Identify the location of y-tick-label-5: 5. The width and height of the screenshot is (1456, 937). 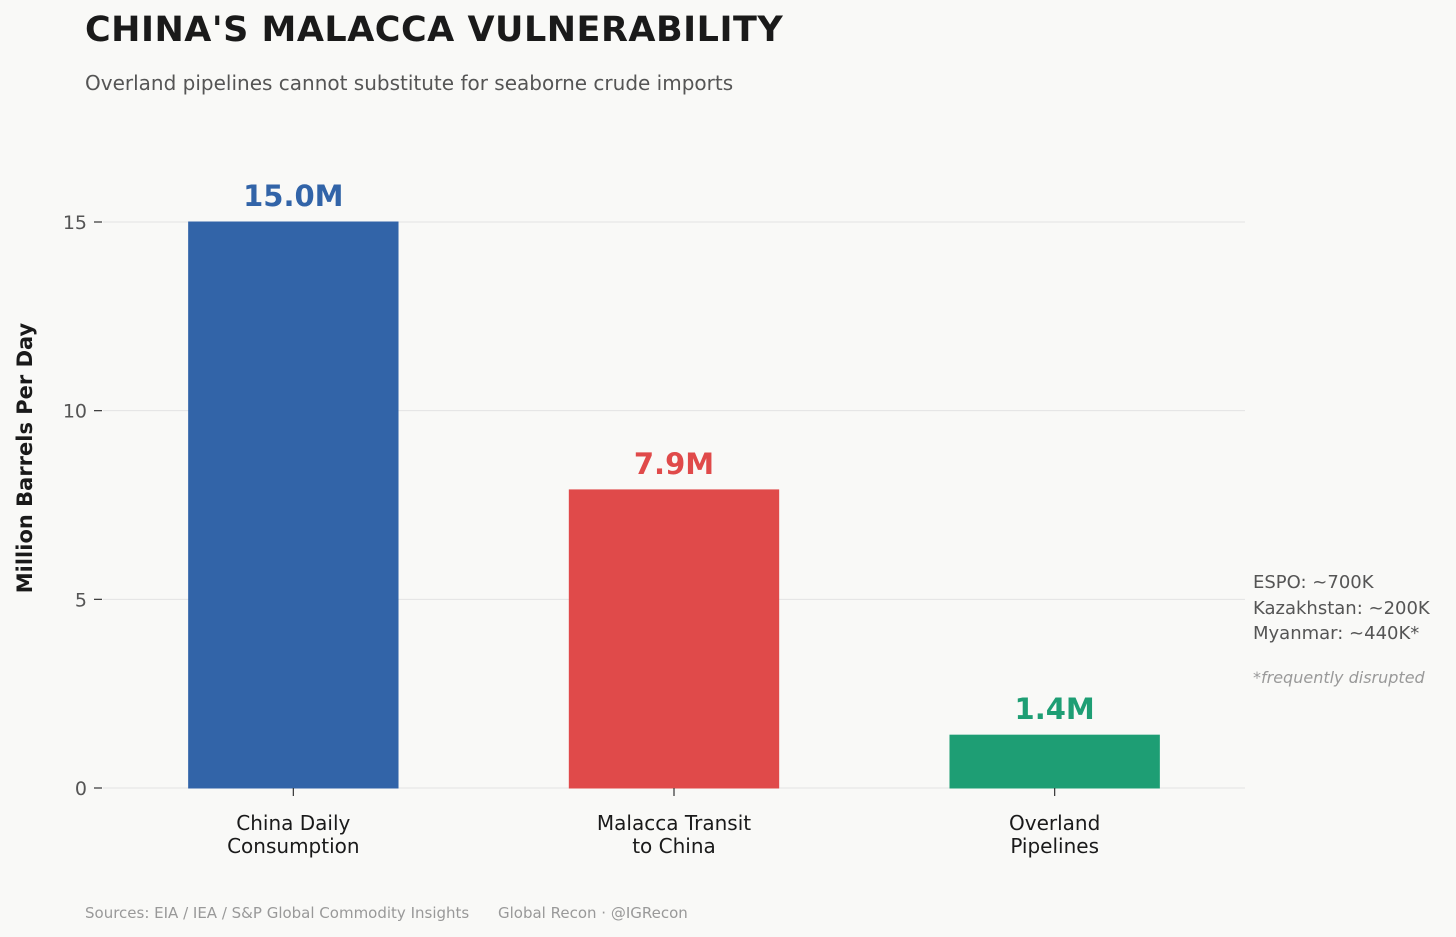
(81, 600).